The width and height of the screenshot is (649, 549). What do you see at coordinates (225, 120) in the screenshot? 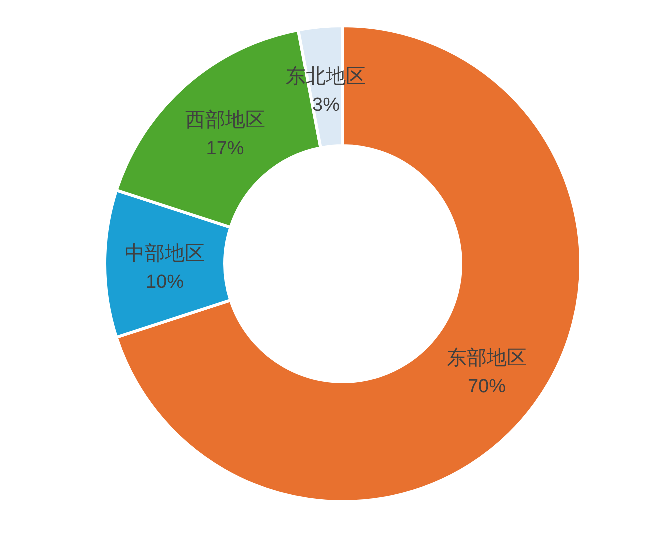
I see `slice-label: 西部地区` at bounding box center [225, 120].